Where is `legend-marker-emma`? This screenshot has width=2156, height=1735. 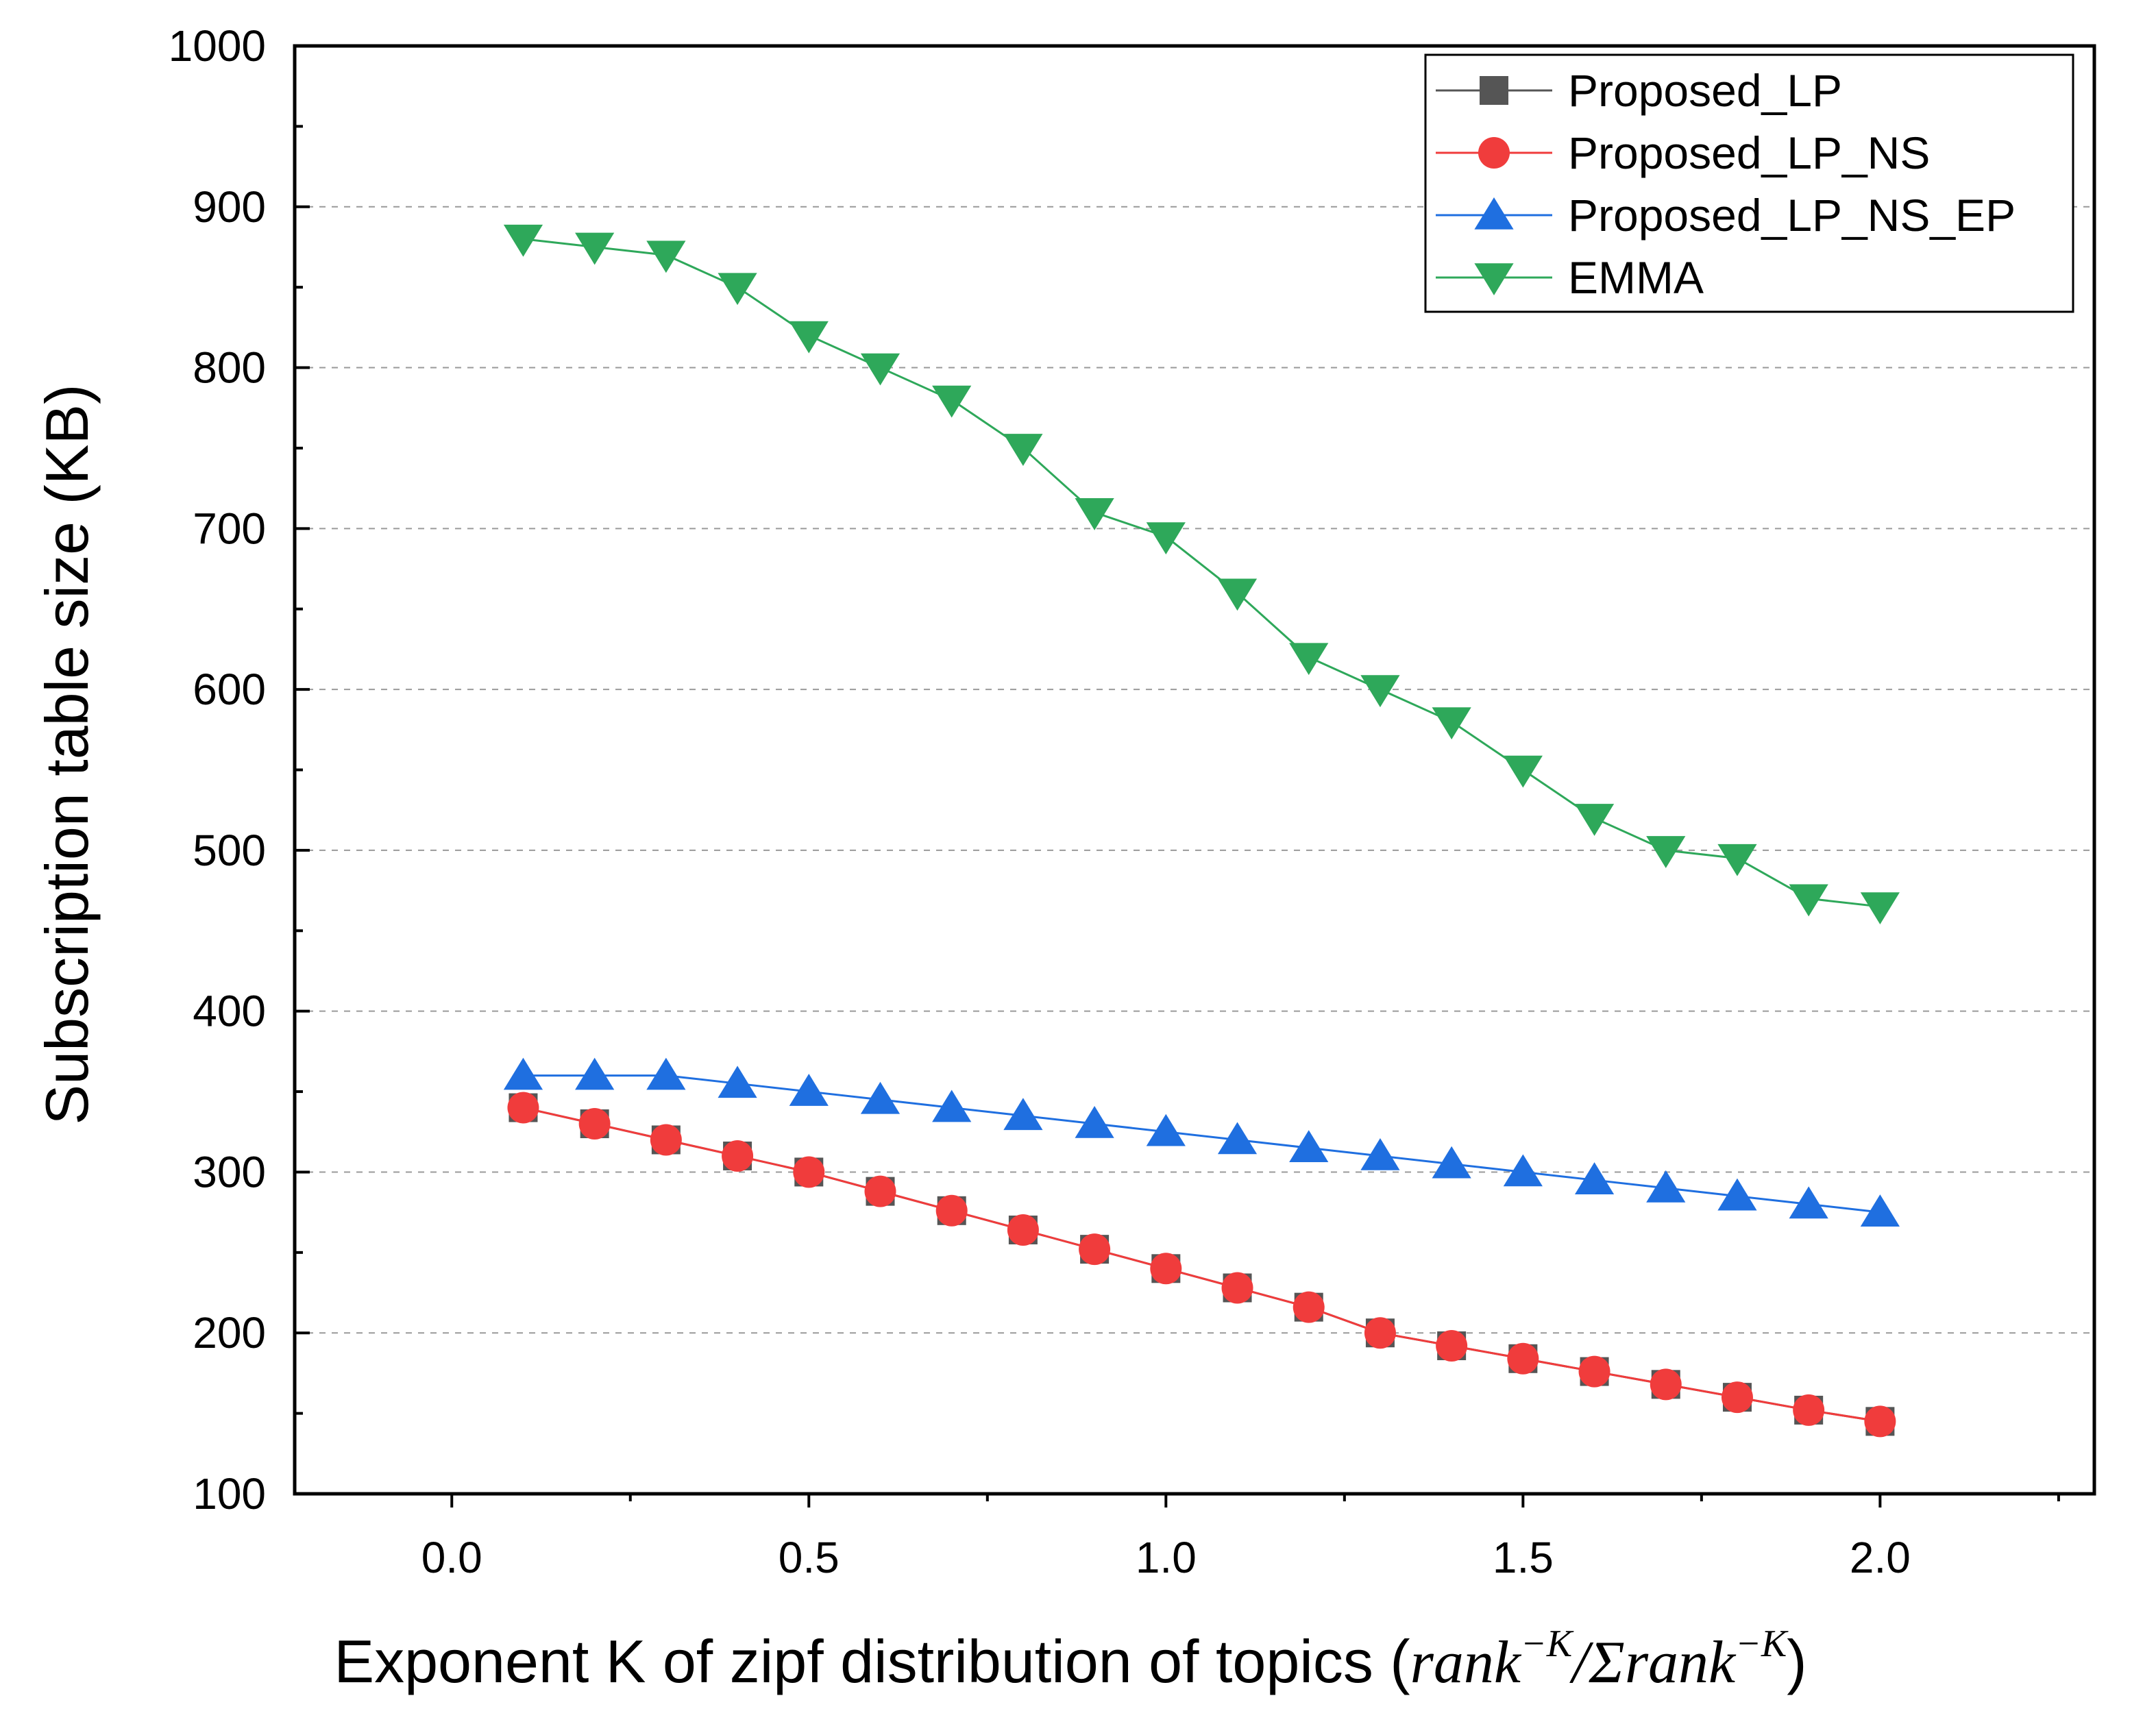 legend-marker-emma is located at coordinates (1494, 279).